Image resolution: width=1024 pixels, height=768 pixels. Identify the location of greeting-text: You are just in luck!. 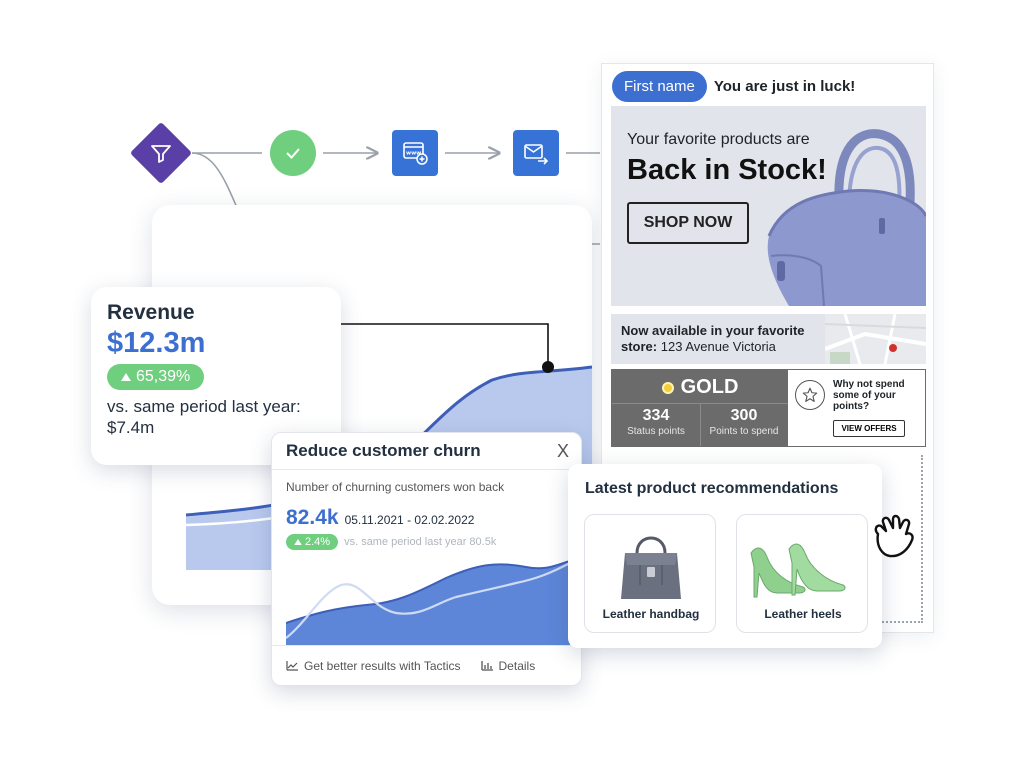
(784, 86).